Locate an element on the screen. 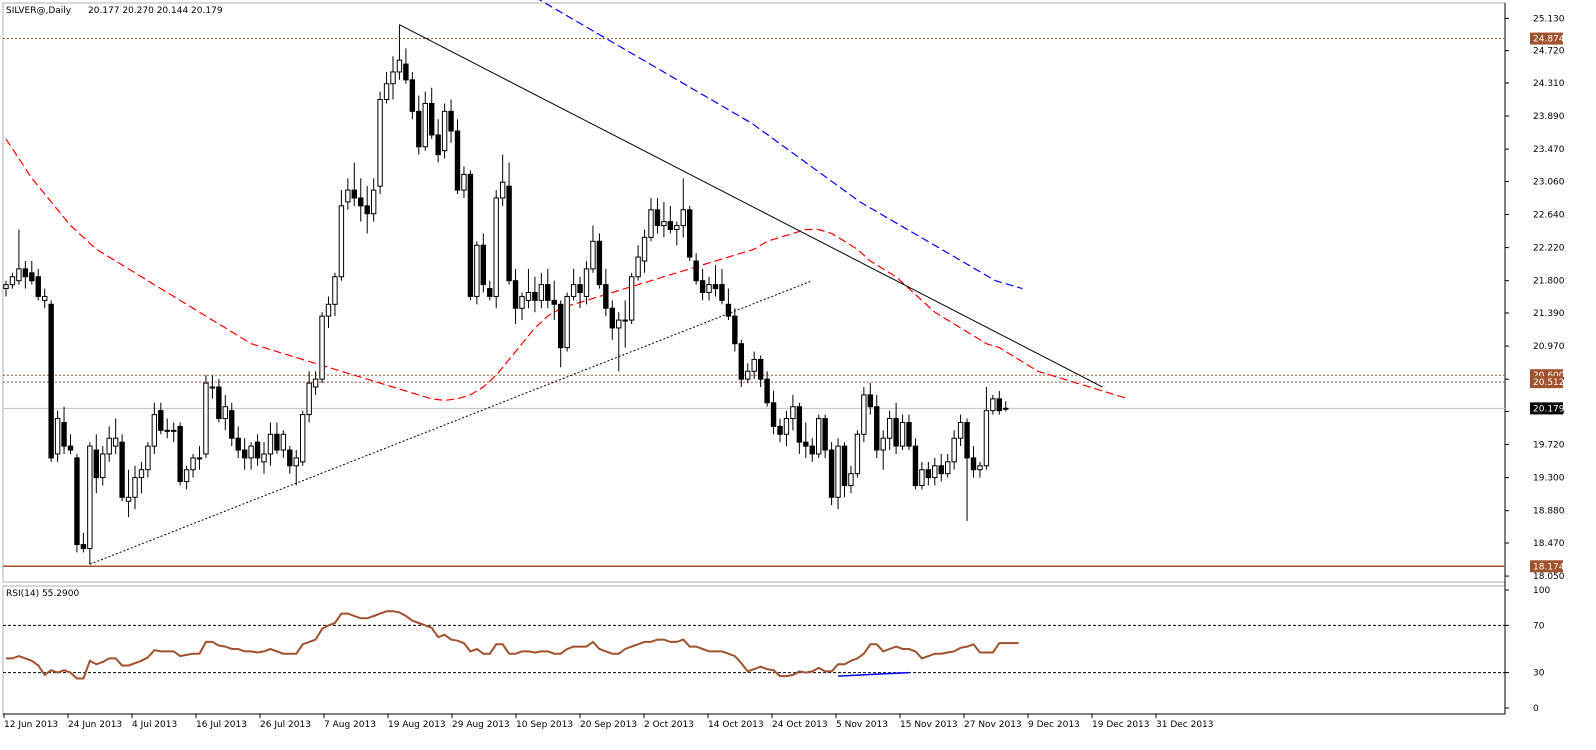 This screenshot has height=750, width=1596. time-tick-label: 27 Nov 2013 is located at coordinates (993, 725).